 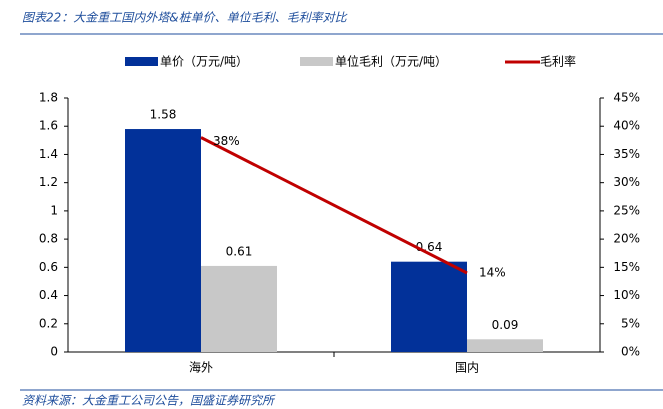 I want to click on y-tick-label: 1.4, so click(x=48, y=154).